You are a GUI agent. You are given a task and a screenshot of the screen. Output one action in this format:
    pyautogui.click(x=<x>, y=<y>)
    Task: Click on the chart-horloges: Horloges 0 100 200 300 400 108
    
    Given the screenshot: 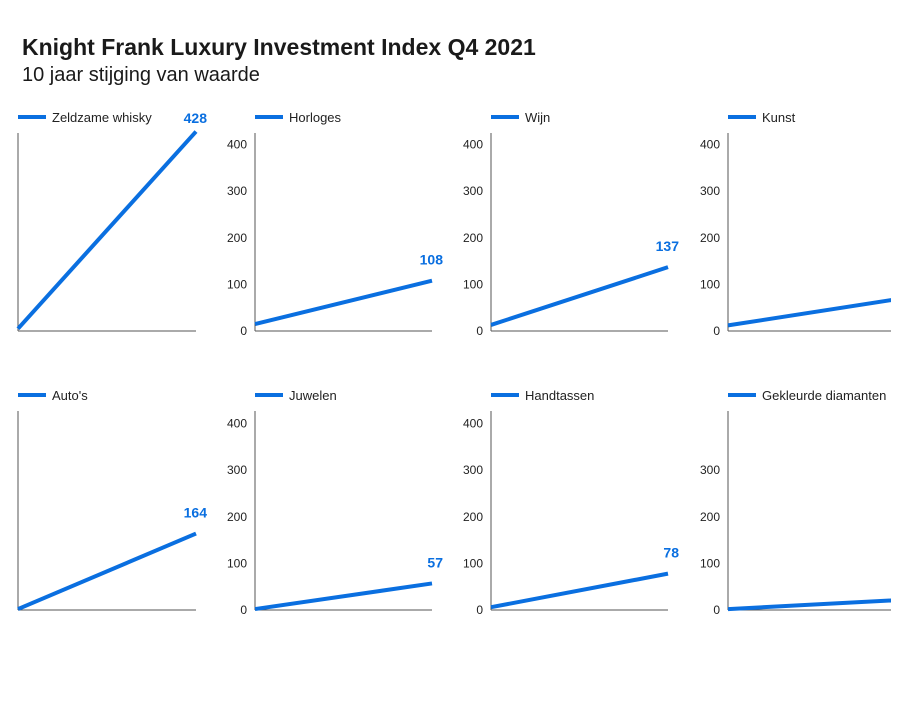 What is the action you would take?
    pyautogui.click(x=335, y=224)
    